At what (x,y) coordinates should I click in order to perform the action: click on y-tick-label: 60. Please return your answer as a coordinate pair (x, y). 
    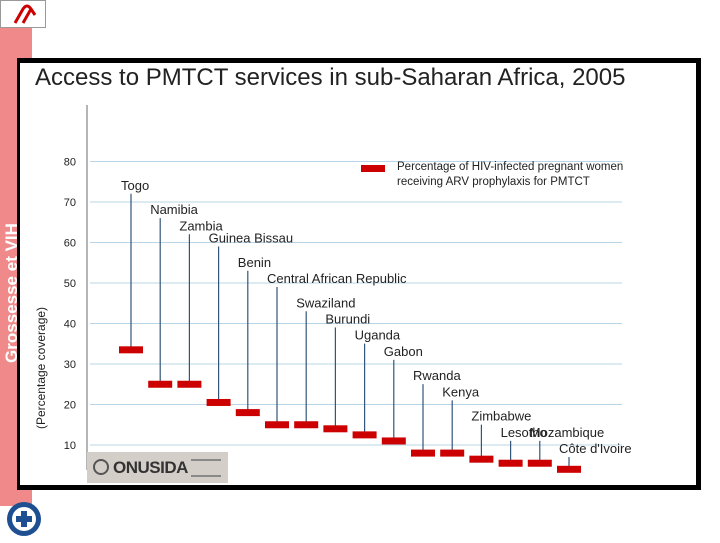
    Looking at the image, I should click on (70, 244).